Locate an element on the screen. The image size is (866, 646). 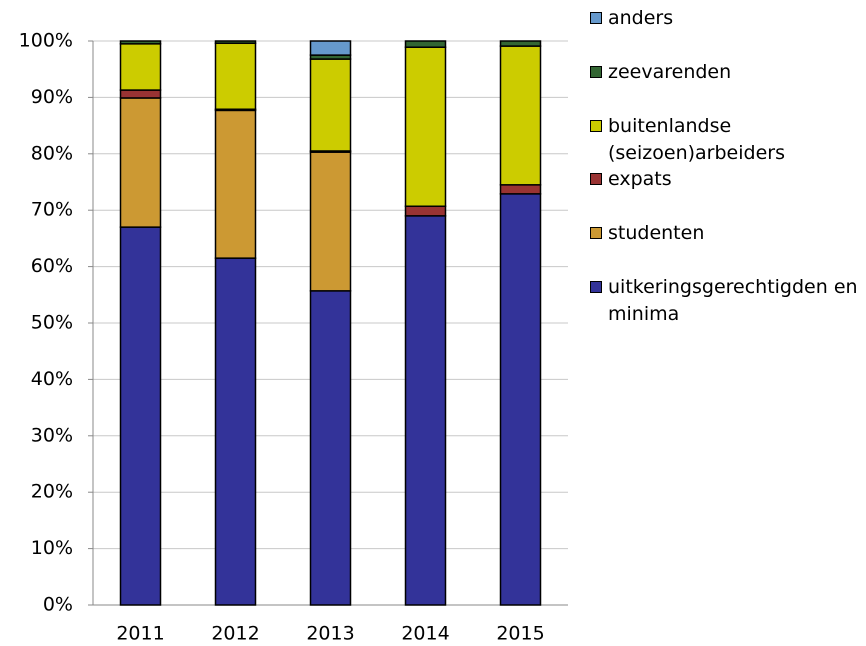
y-tick-label: 20% is located at coordinates (52, 492).